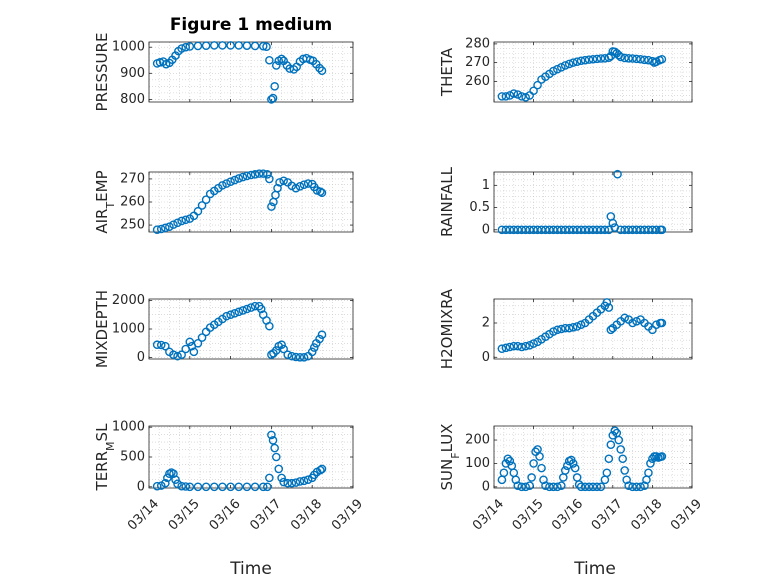 The height and width of the screenshot is (583, 778). Describe the element at coordinates (477, 43) in the screenshot. I see `chart-theta-ytick-label: 280` at that location.